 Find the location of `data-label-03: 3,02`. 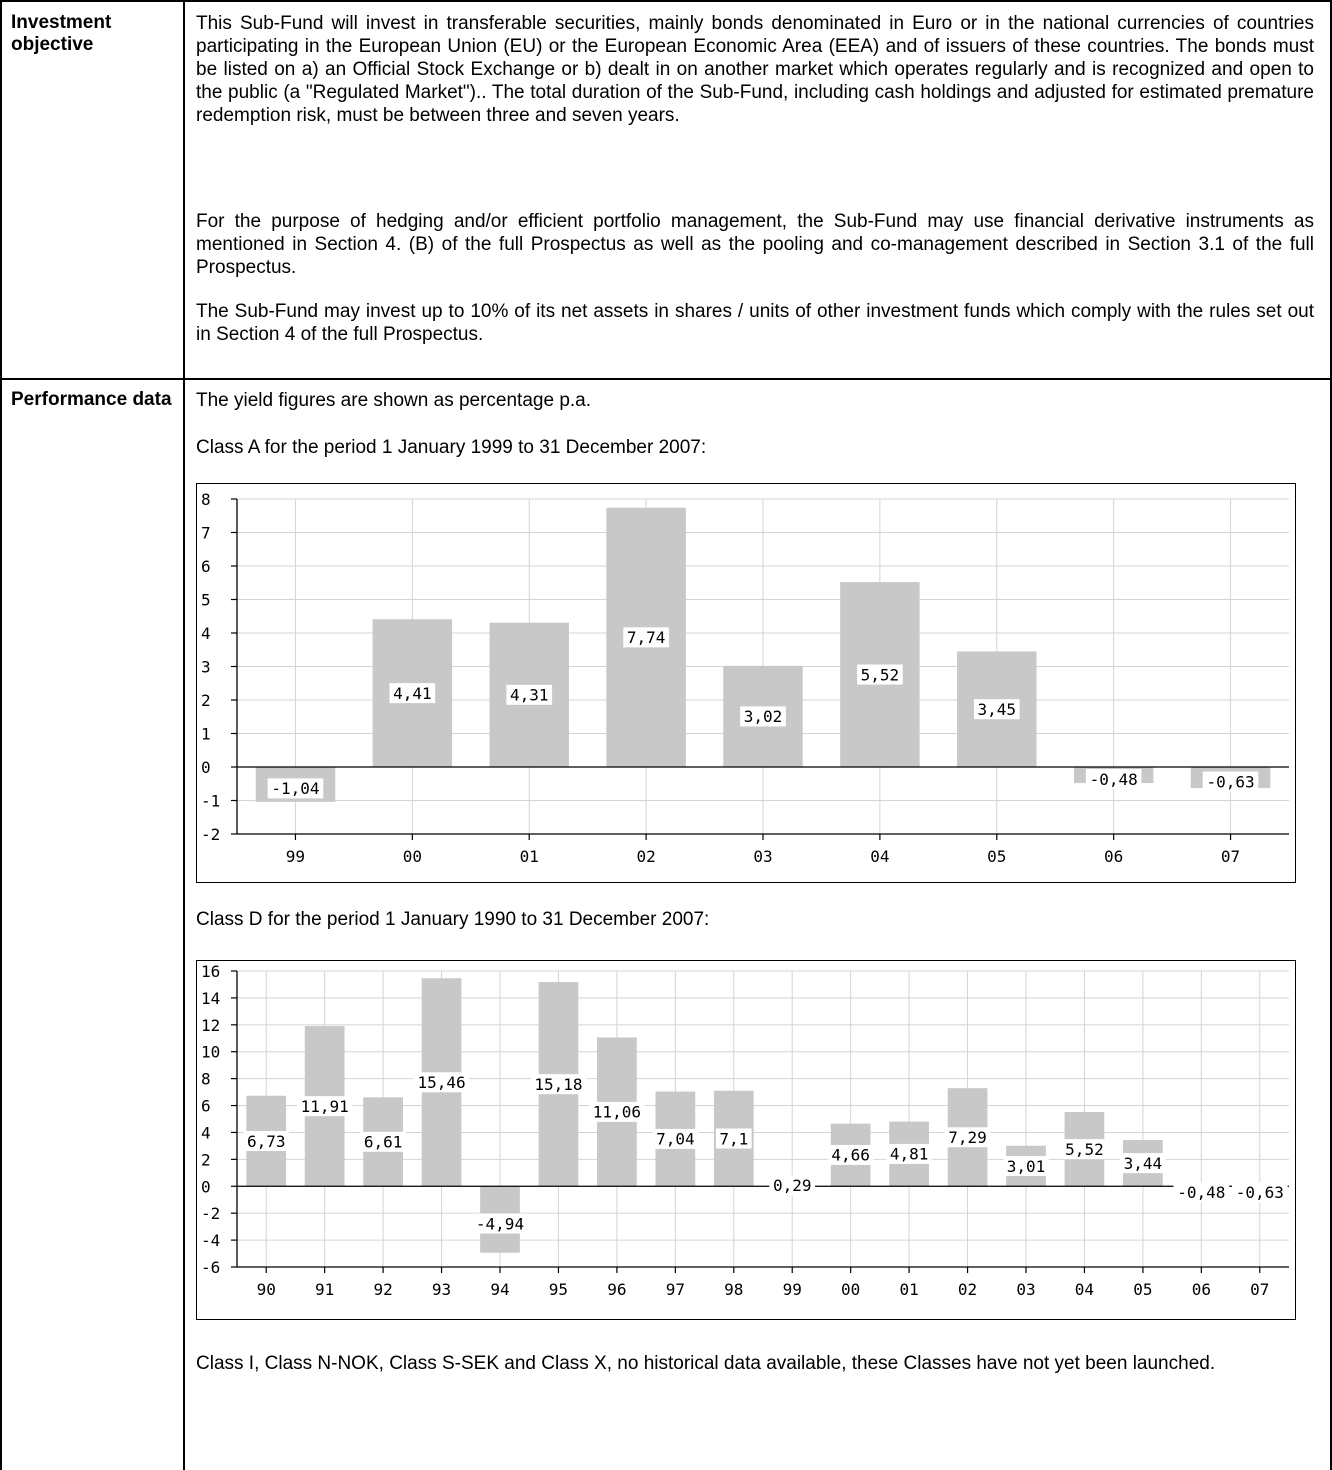

data-label-03: 3,02 is located at coordinates (763, 716).